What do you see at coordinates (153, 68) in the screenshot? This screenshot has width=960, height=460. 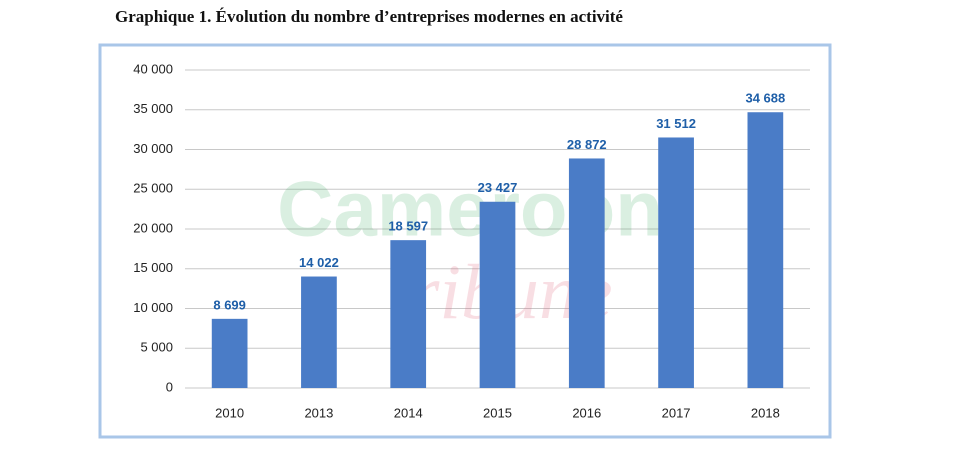 I see `y-tick-label: 40 000` at bounding box center [153, 68].